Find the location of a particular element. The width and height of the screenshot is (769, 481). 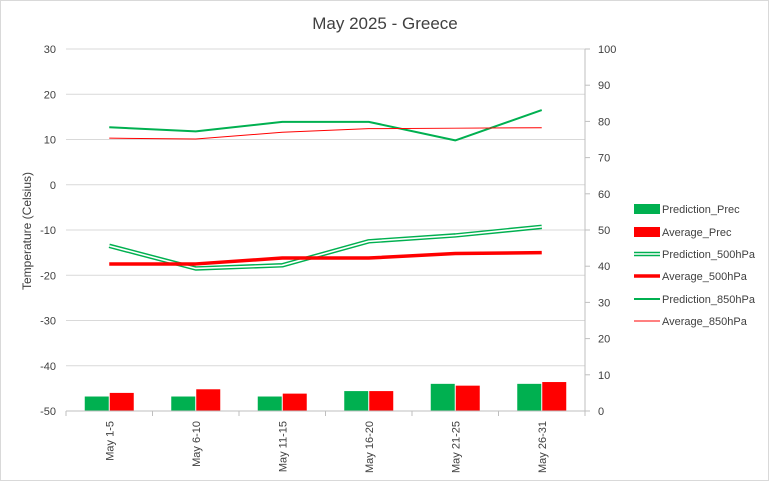

y-left-tick-label: -10 is located at coordinates (48, 231).